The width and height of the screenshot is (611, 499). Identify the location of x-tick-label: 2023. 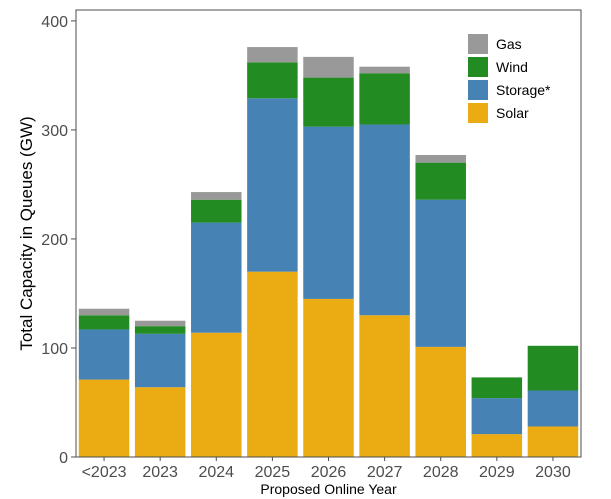
(160, 472).